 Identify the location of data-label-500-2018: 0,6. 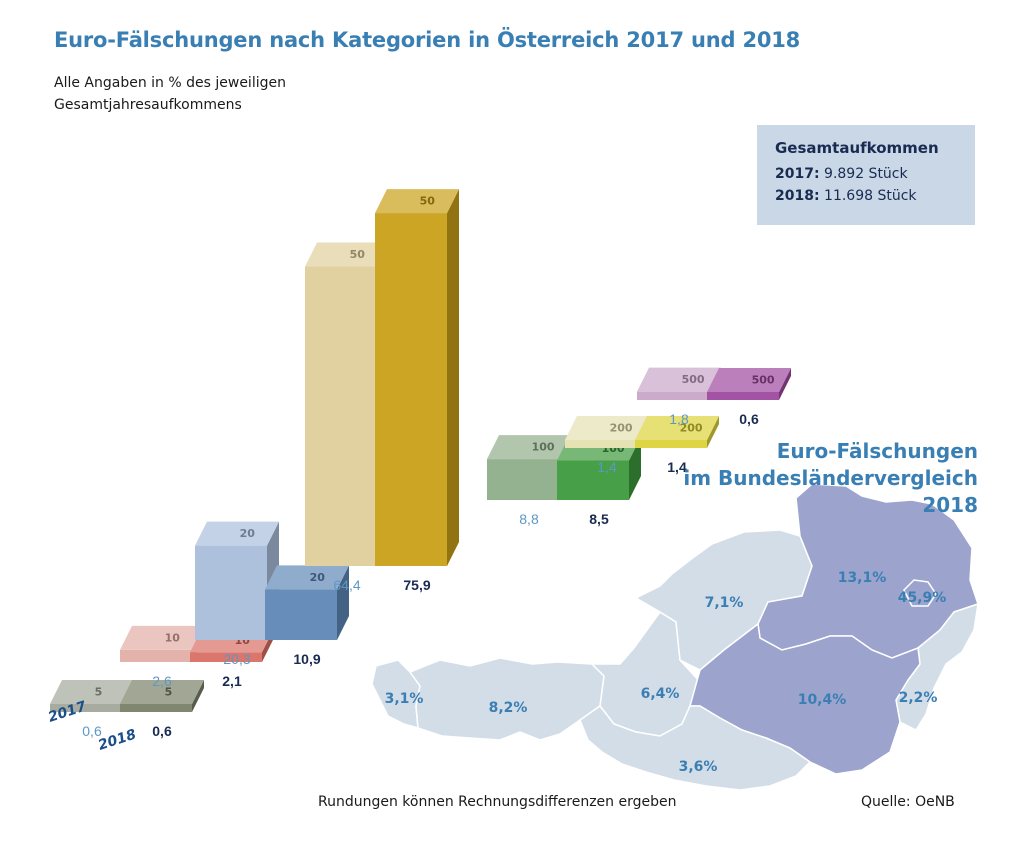
(749, 419).